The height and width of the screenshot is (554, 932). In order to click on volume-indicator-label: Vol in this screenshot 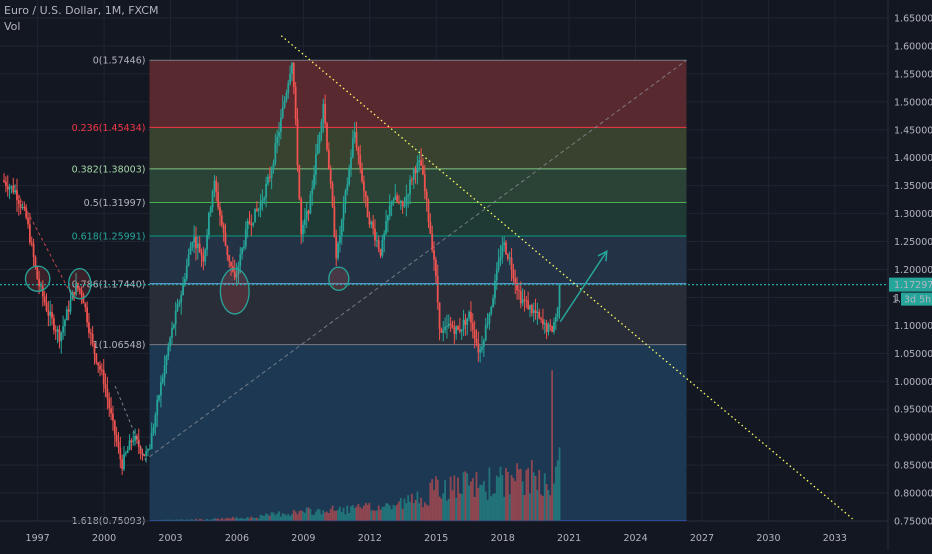, I will do `click(12, 26)`.